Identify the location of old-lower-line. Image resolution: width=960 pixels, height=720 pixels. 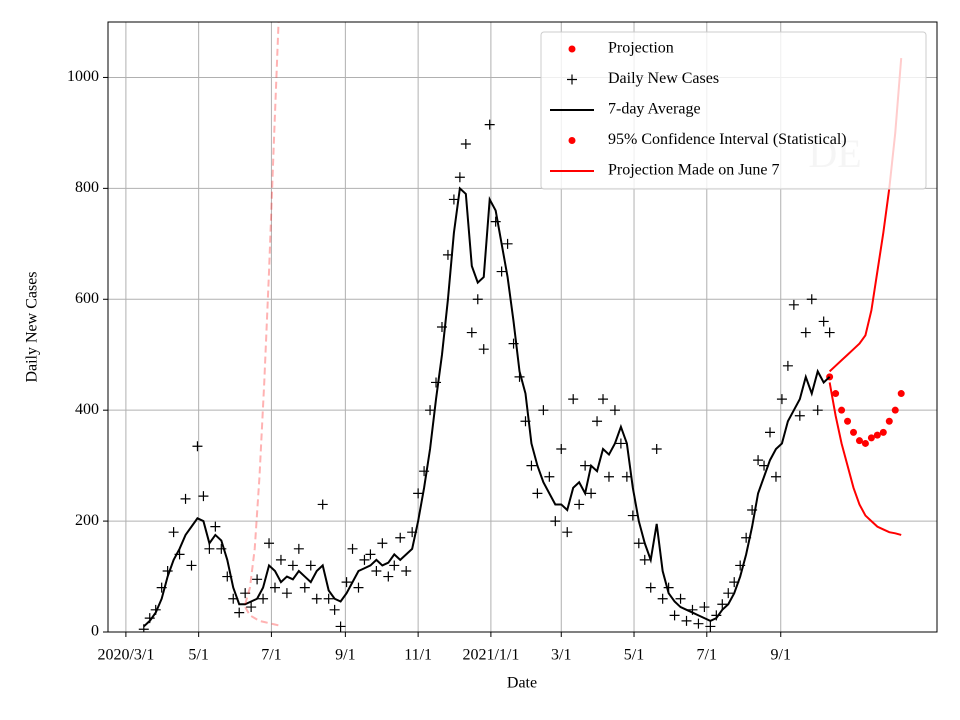
(261, 616).